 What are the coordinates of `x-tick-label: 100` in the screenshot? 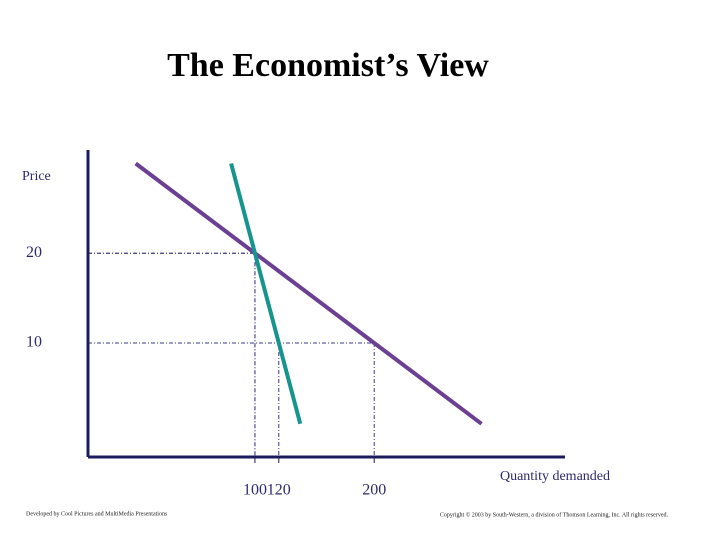 It's located at (255, 490).